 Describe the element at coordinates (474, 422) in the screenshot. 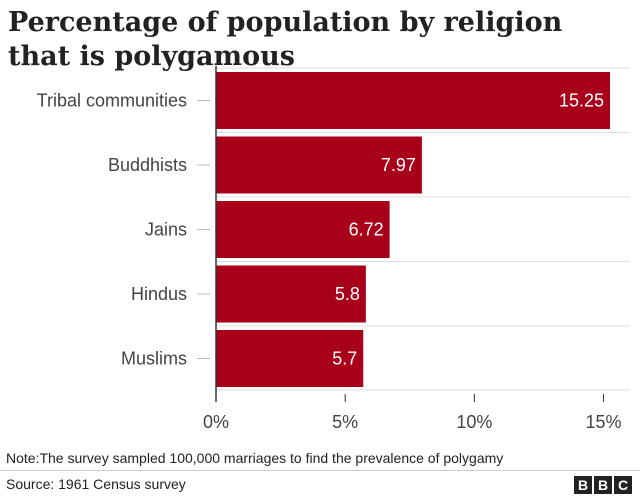

I see `x-tick-label: 10%` at that location.